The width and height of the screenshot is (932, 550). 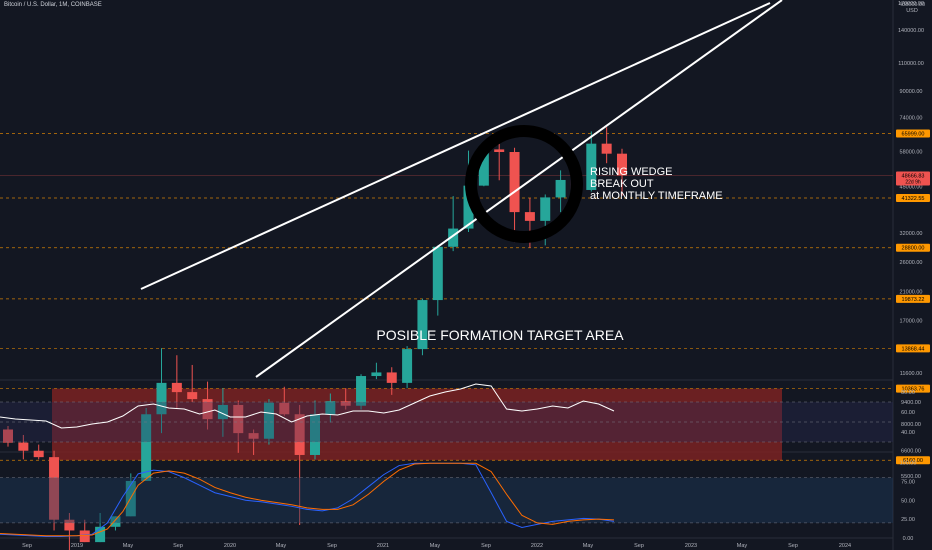 What do you see at coordinates (230, 546) in the screenshot?
I see `time-axis-label: 2020` at bounding box center [230, 546].